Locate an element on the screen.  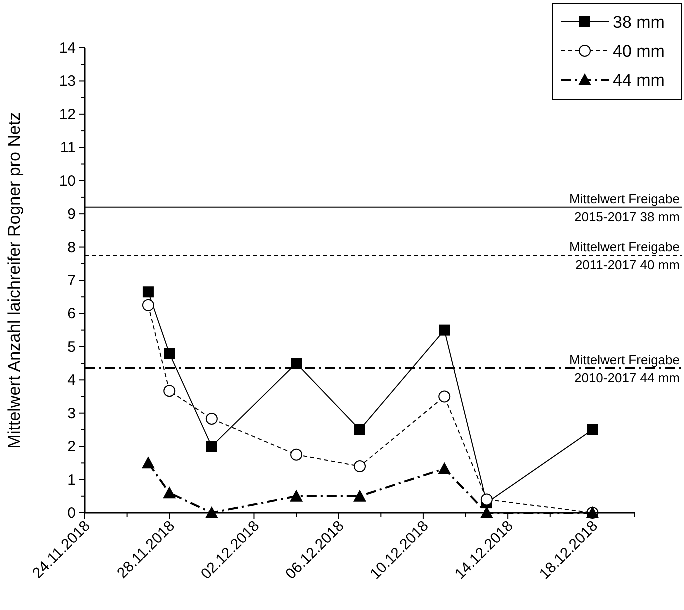
y-tick-label: 9 is located at coordinates (72, 215).